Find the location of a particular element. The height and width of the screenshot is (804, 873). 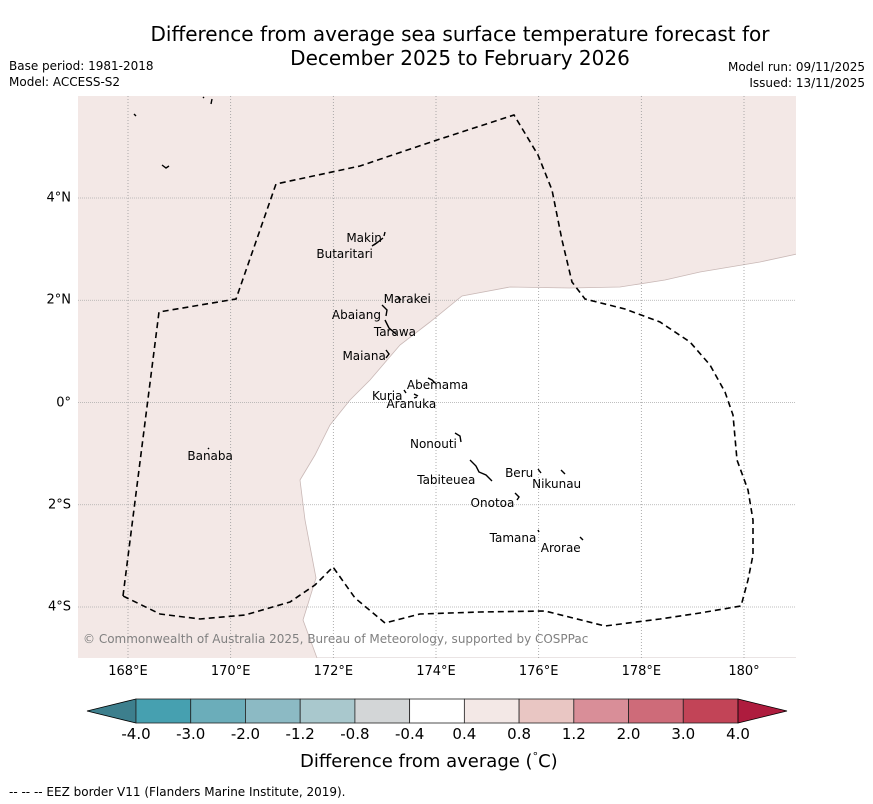

lat-tick-label: 4°S is located at coordinates (59, 607).